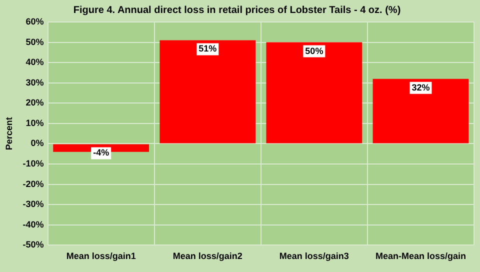 Image resolution: width=480 pixels, height=272 pixels. Describe the element at coordinates (35, 21) in the screenshot. I see `y-tick-label: 60%` at that location.